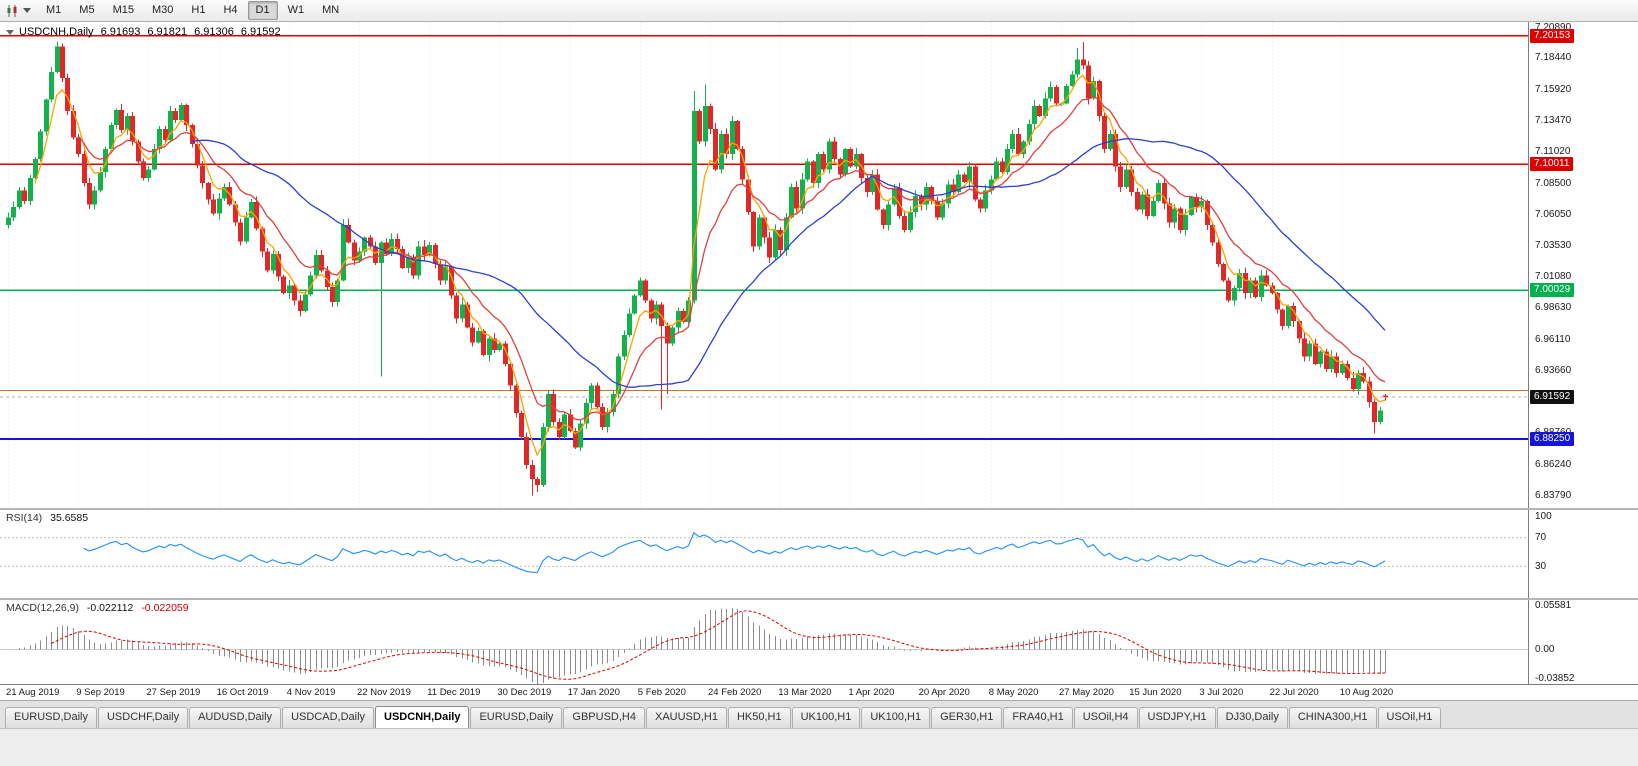  What do you see at coordinates (260, 32) in the screenshot?
I see `ohlc-close: 6.91592` at bounding box center [260, 32].